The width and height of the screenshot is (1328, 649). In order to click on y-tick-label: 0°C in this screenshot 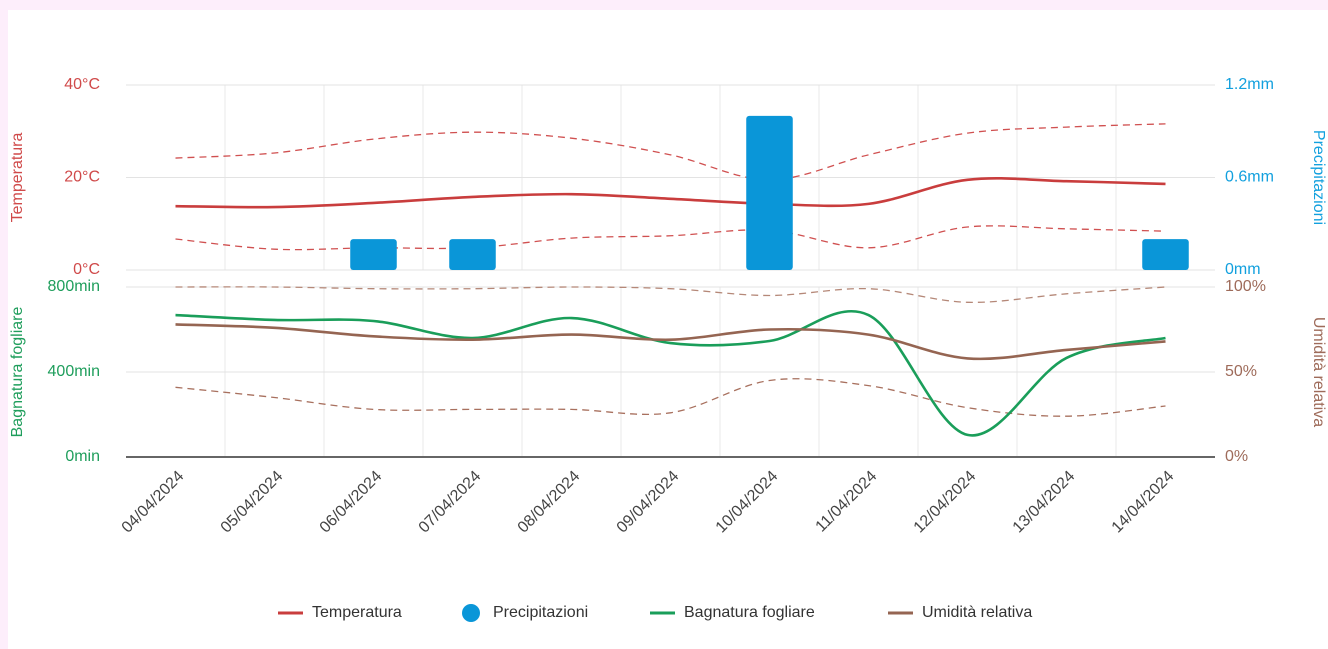, I will do `click(86, 269)`.